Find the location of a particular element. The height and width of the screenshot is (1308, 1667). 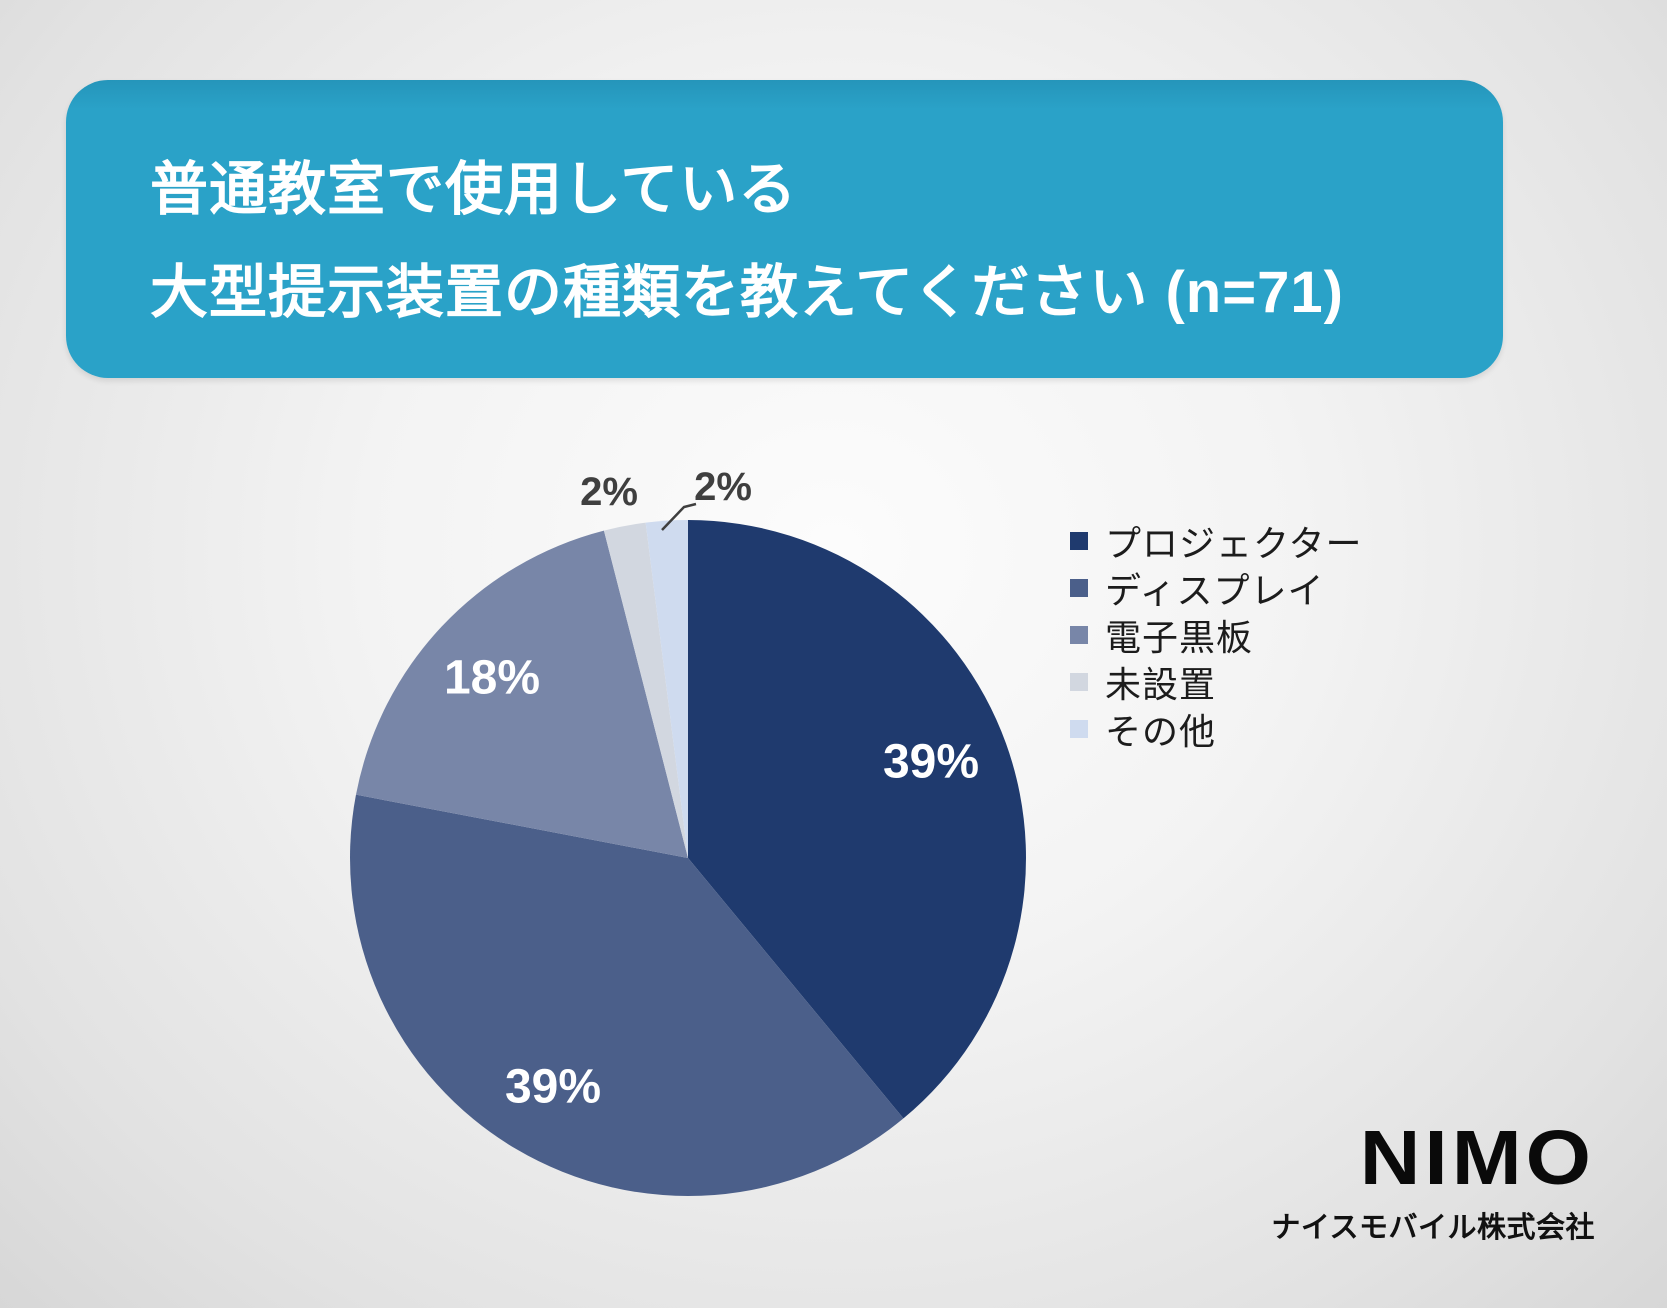

legend-item-display: ディスプレイ is located at coordinates (1216, 587).